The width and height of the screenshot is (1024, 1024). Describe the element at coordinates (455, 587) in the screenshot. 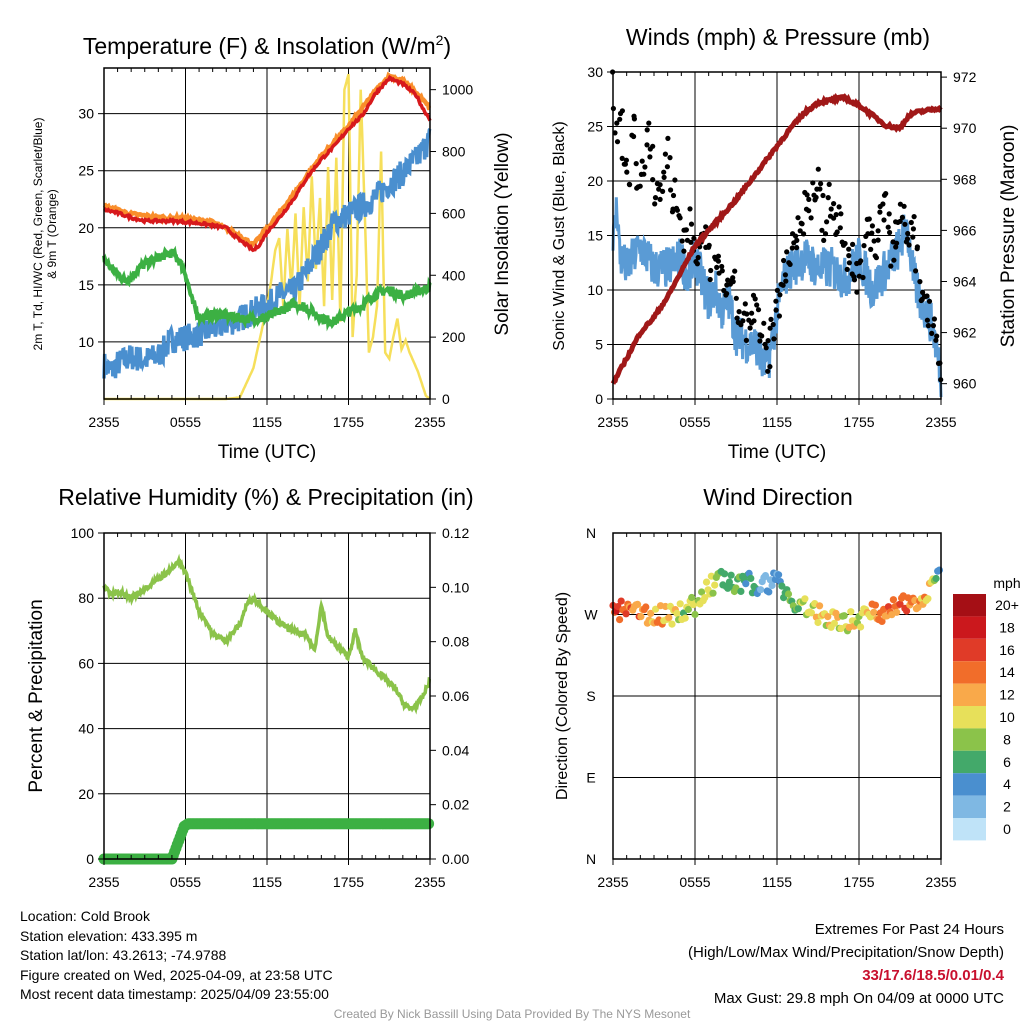

I see `y2-tick-label: 0.10` at that location.